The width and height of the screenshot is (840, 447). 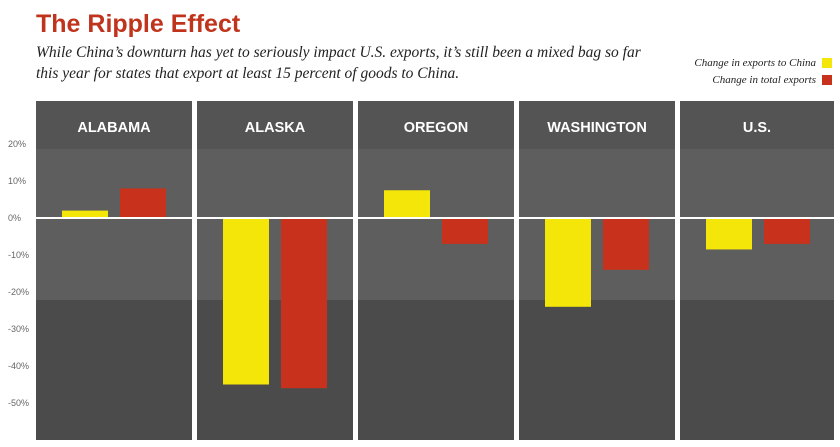 I want to click on bar-china-us, so click(x=729, y=234).